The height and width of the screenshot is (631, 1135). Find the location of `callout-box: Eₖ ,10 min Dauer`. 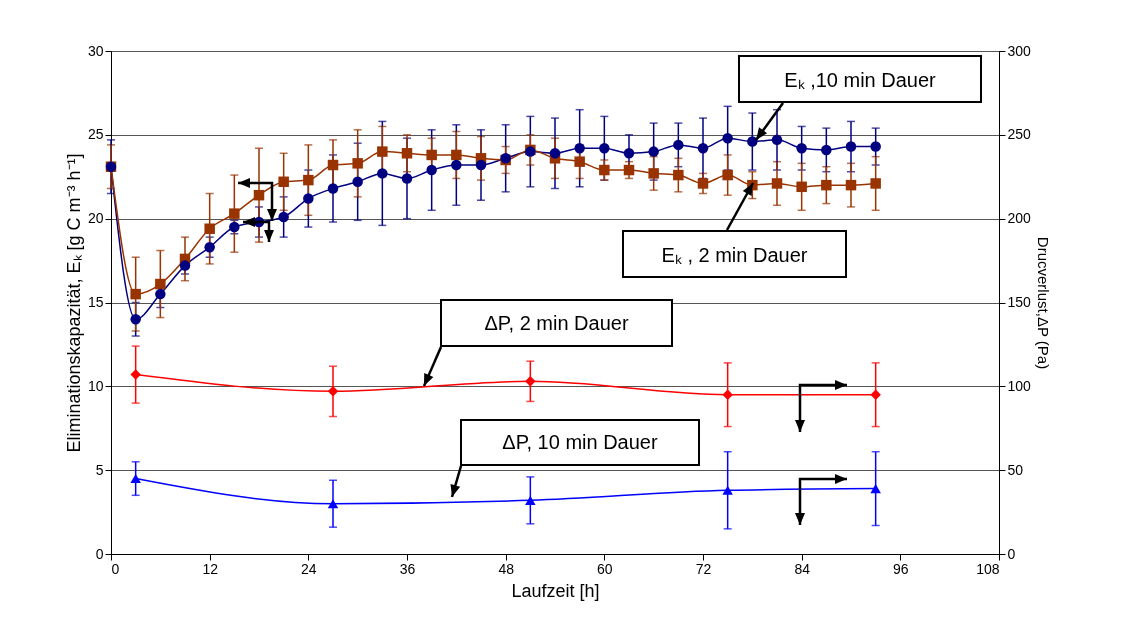

callout-box: Eₖ ,10 min Dauer is located at coordinates (860, 79).